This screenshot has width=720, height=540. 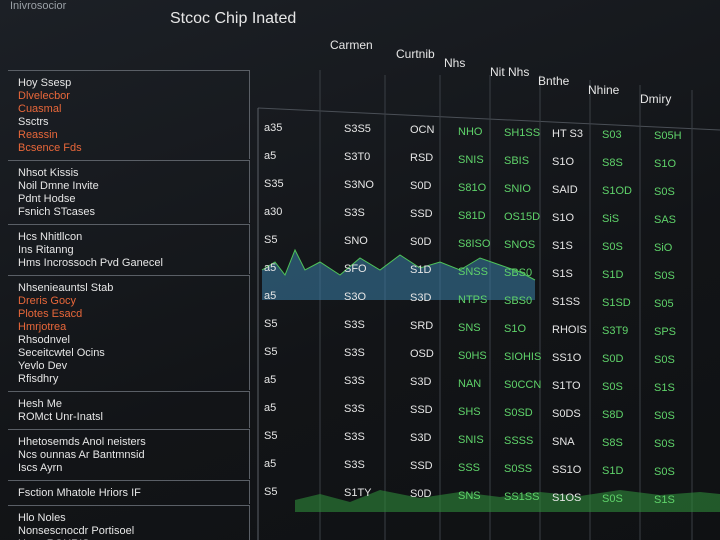 I want to click on table-cell: S81D, so click(x=472, y=215).